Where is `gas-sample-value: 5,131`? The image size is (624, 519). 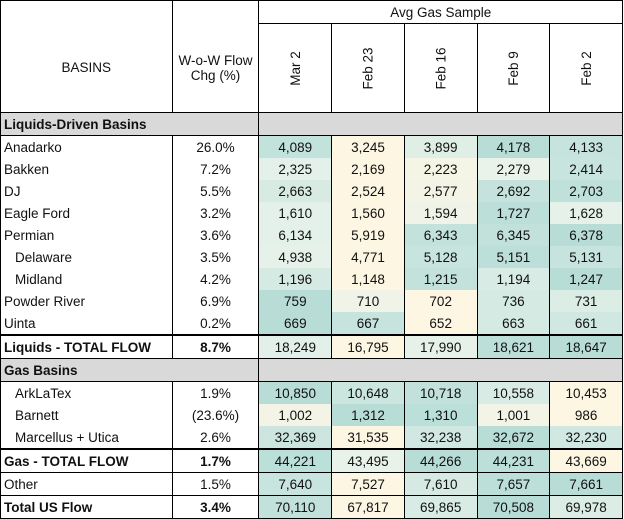
gas-sample-value: 5,131 is located at coordinates (586, 257).